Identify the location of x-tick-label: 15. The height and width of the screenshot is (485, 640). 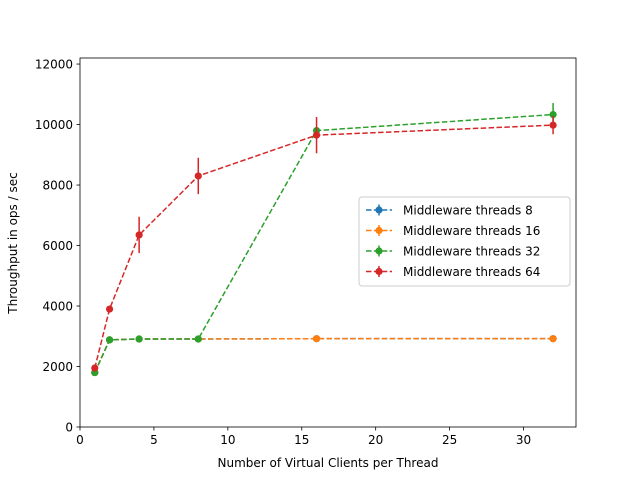
(301, 440).